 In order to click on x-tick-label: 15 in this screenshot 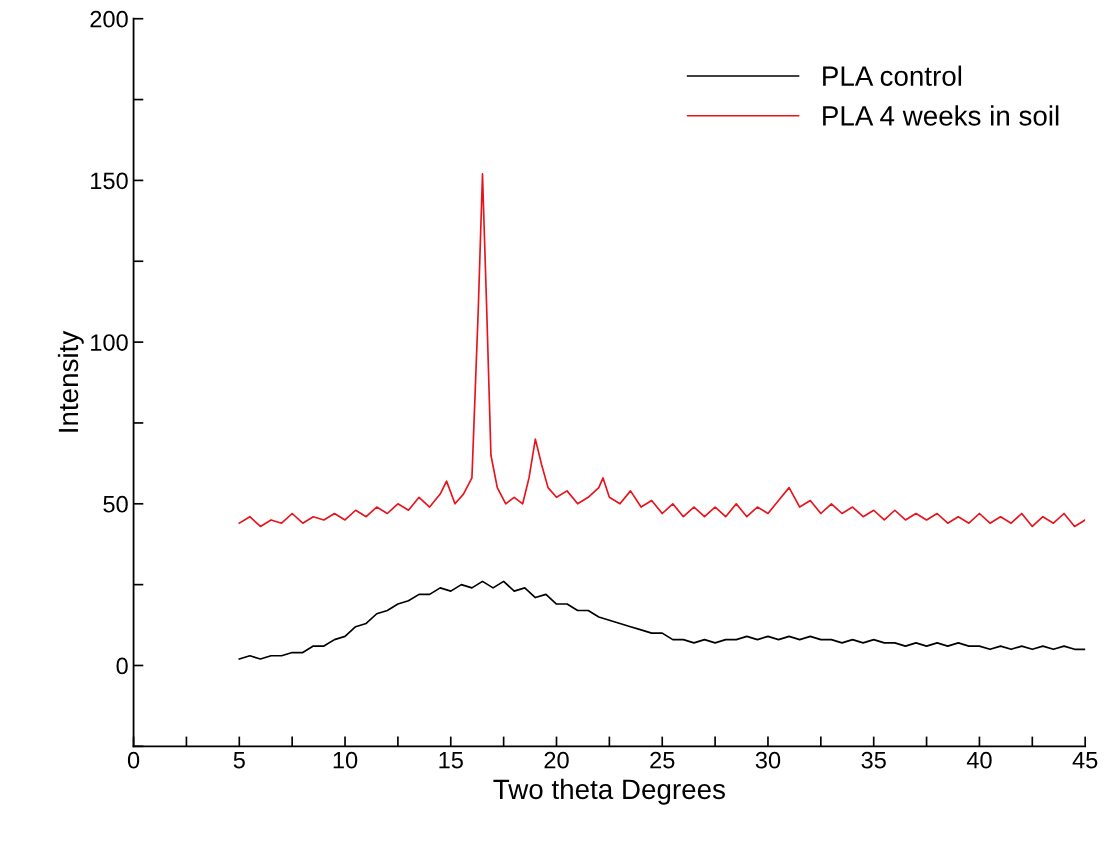, I will do `click(451, 760)`.